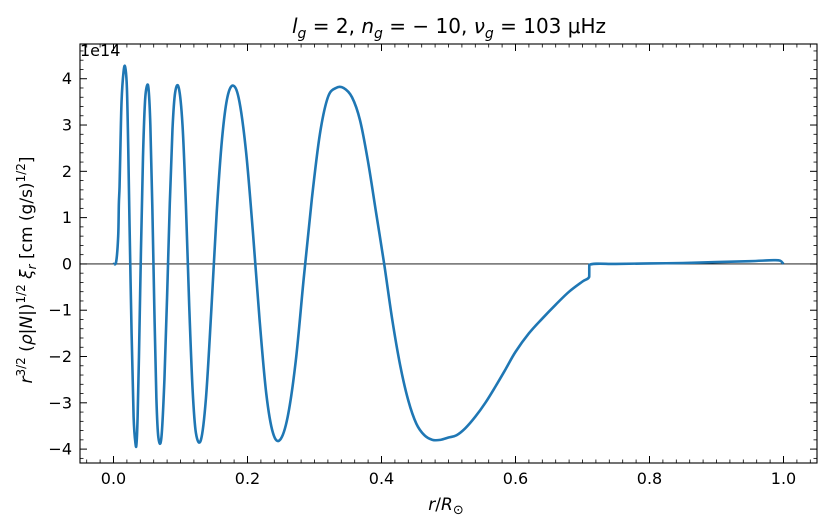  Describe the element at coordinates (67, 125) in the screenshot. I see `y-tick-label: 3` at that location.